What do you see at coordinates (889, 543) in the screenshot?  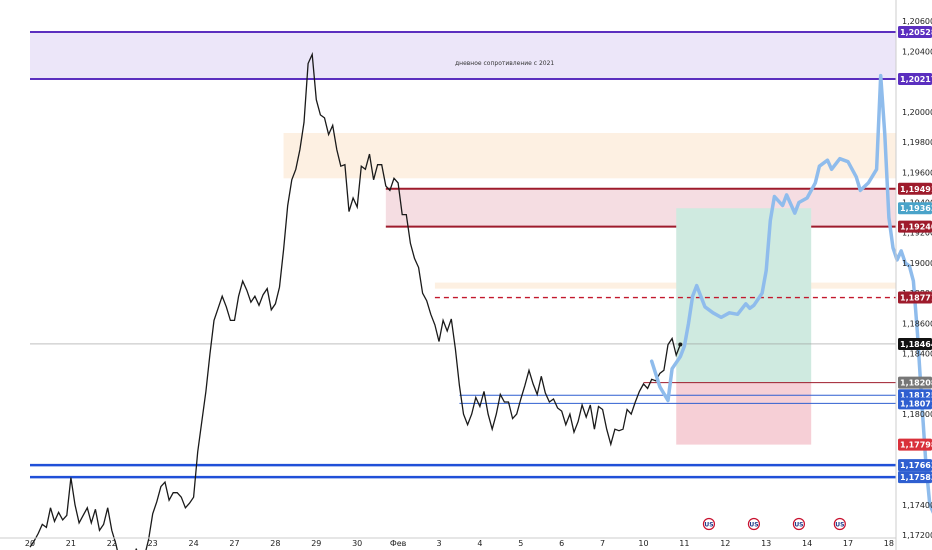 I see `x-tick-label: 18` at bounding box center [889, 543].